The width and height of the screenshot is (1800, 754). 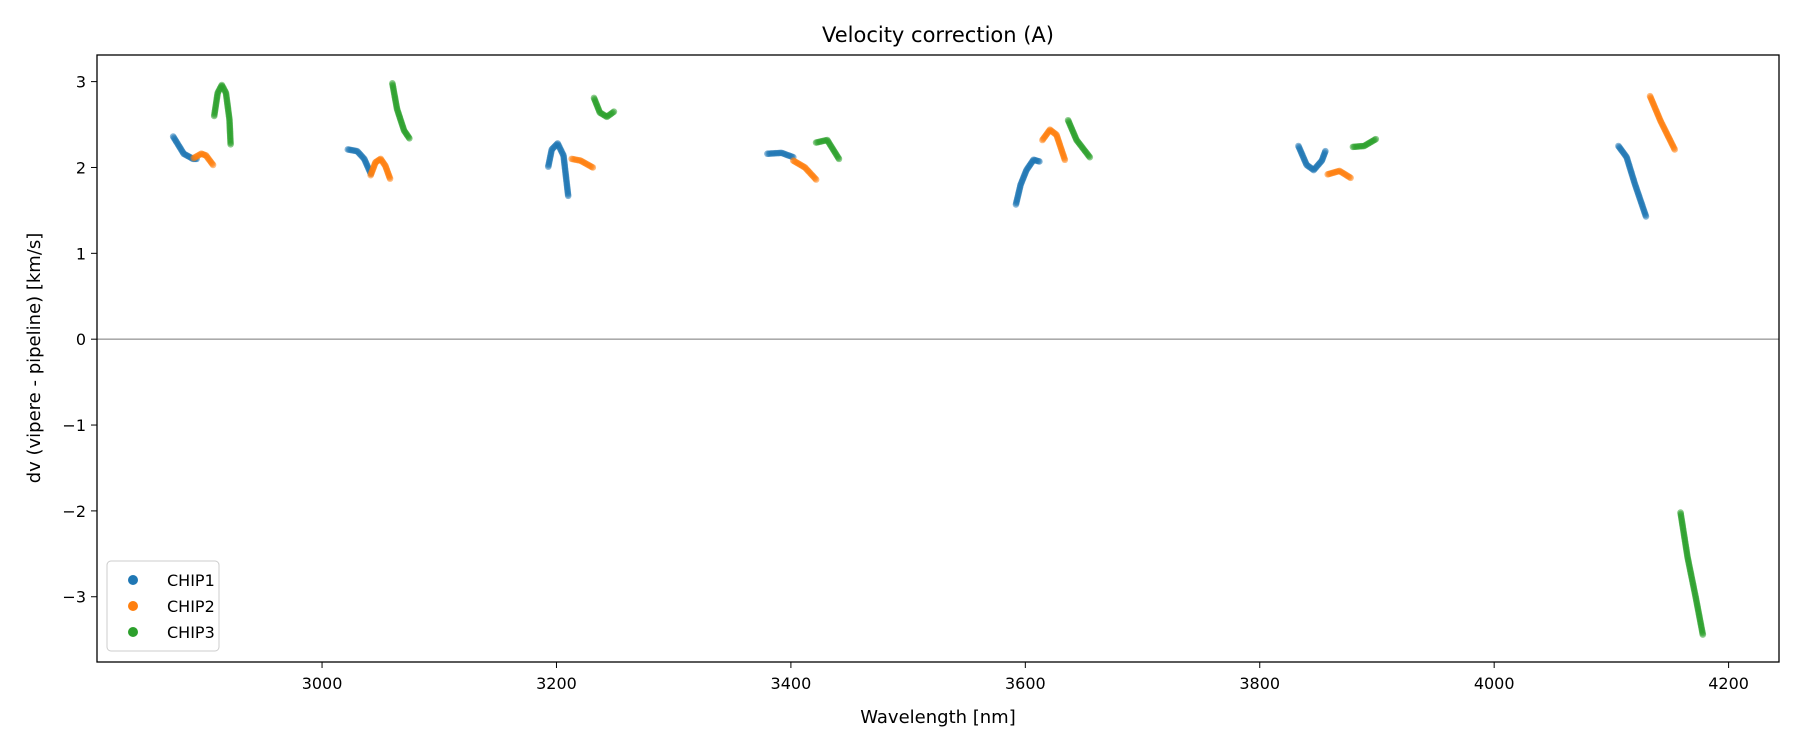 What do you see at coordinates (322, 683) in the screenshot?
I see `x-tick-label: 3000` at bounding box center [322, 683].